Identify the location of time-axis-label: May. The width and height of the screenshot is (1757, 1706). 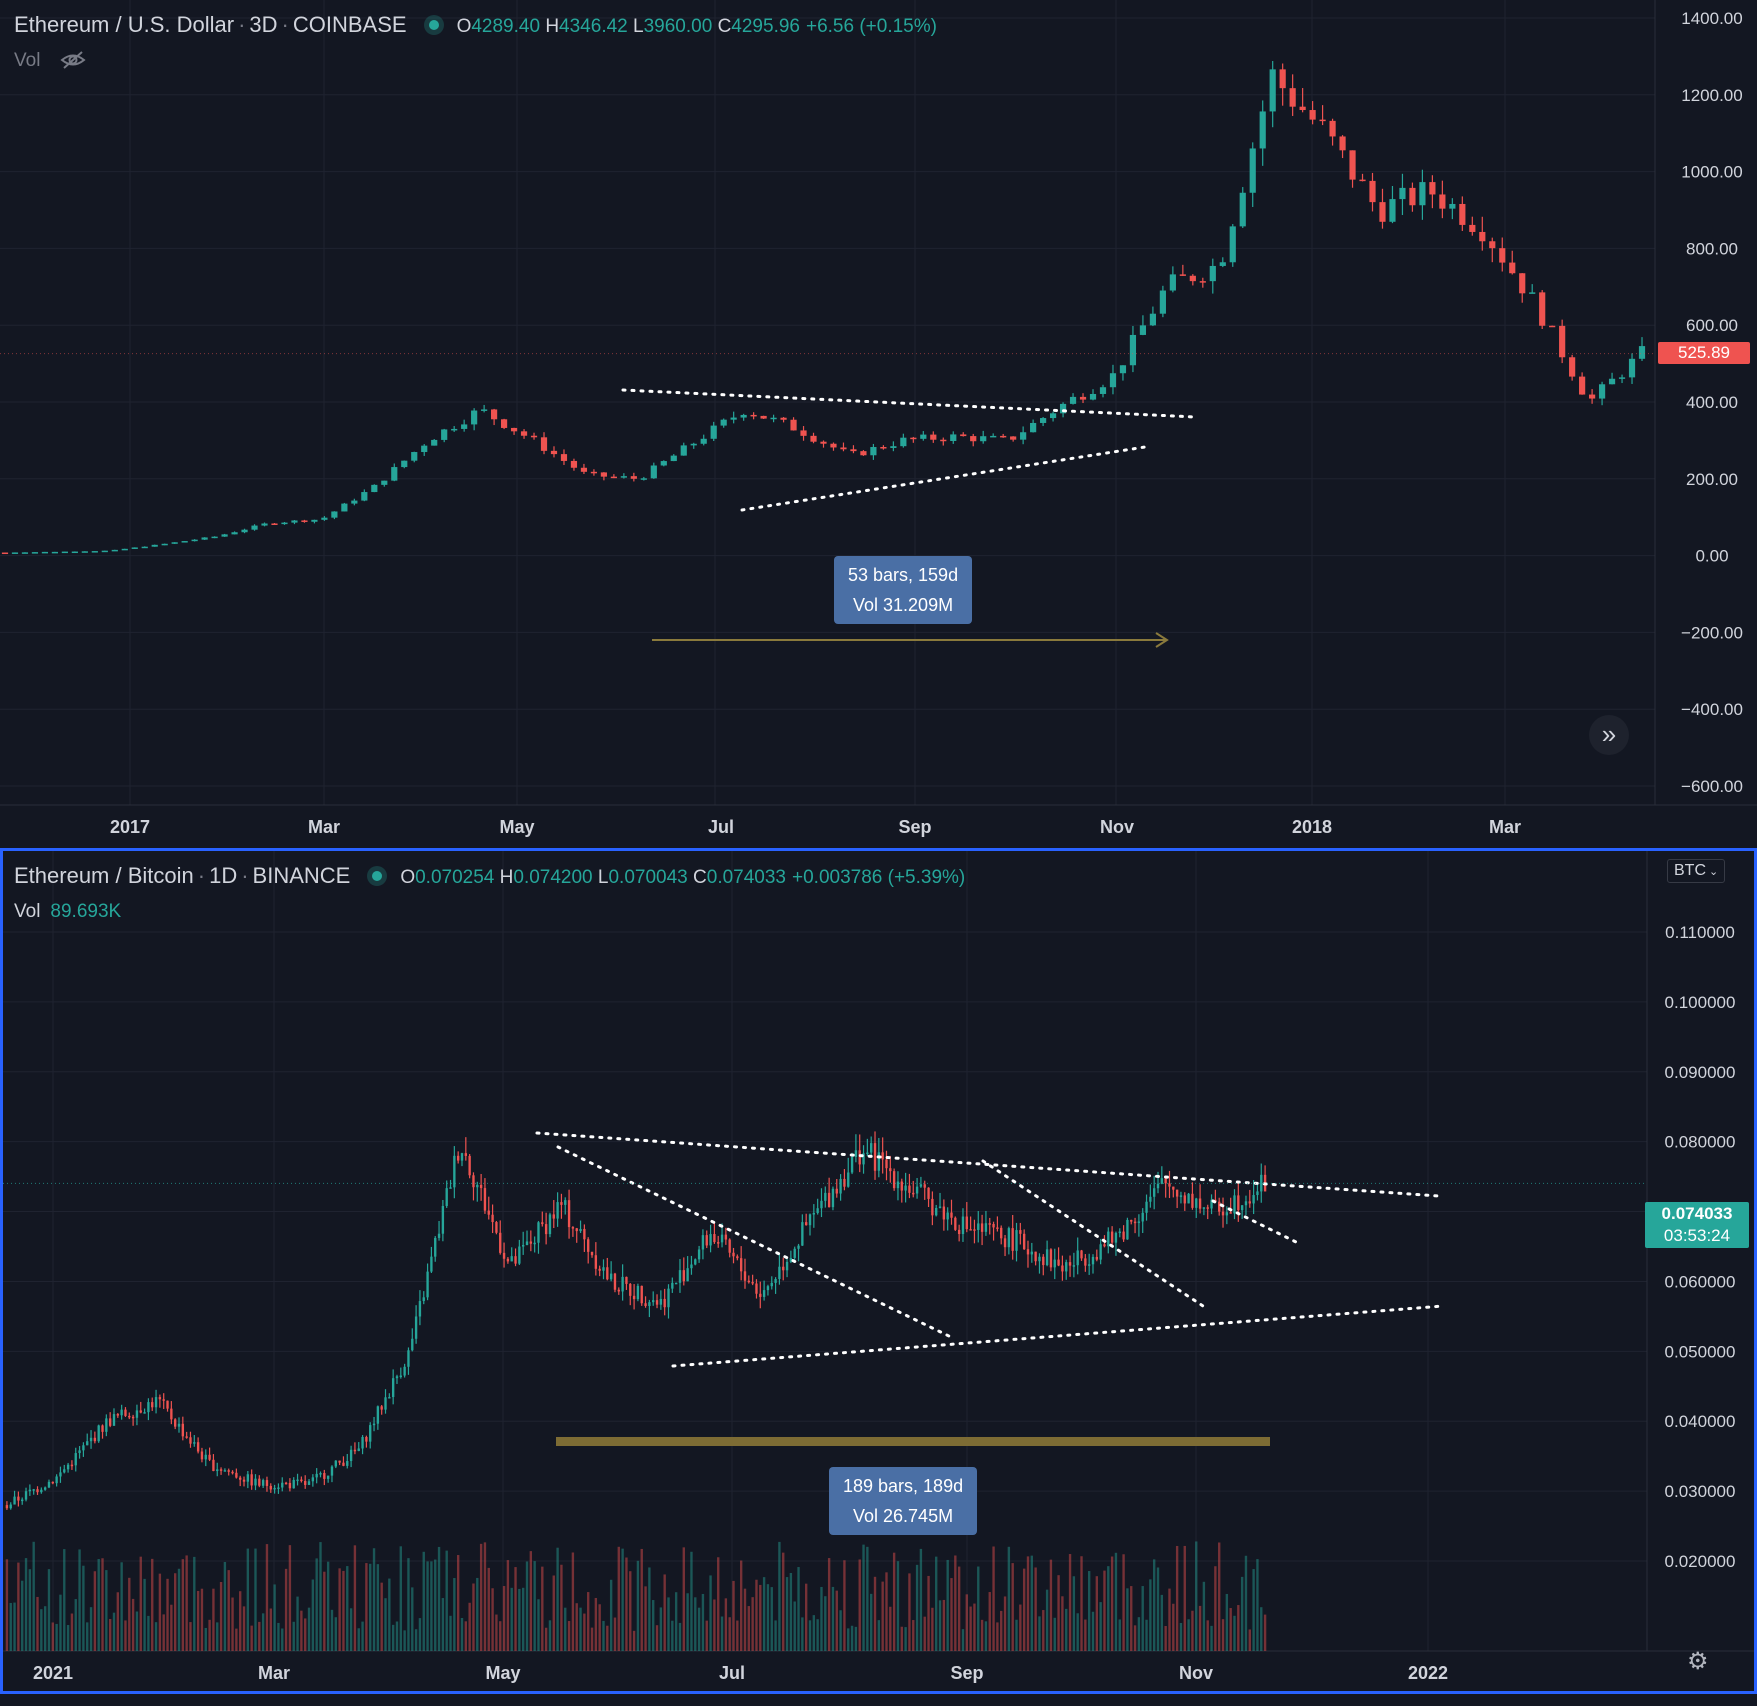
(502, 1673).